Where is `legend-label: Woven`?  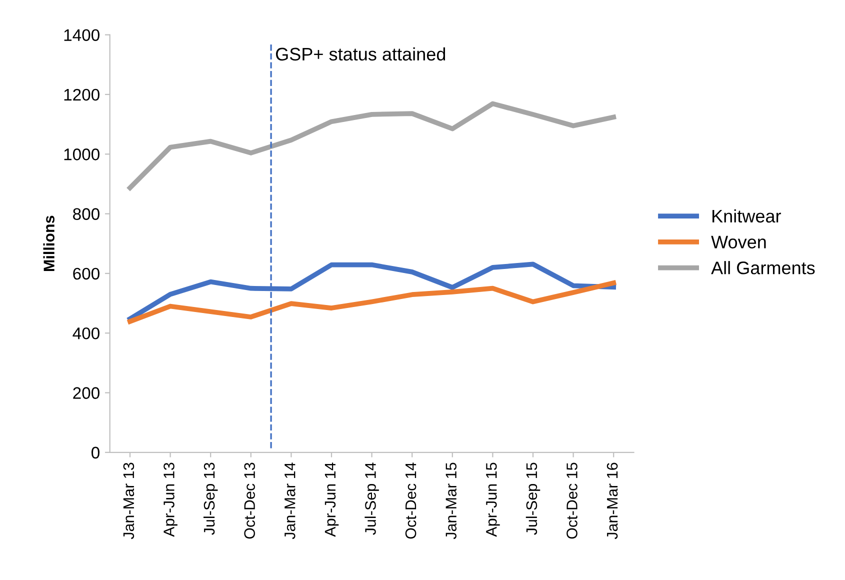
legend-label: Woven is located at coordinates (738, 242).